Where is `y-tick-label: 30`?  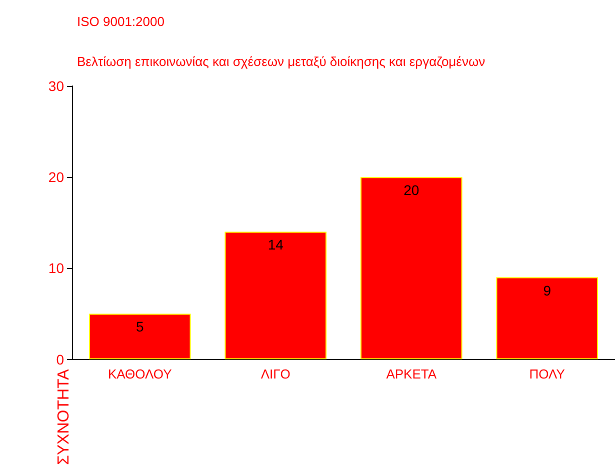 y-tick-label: 30 is located at coordinates (56, 86).